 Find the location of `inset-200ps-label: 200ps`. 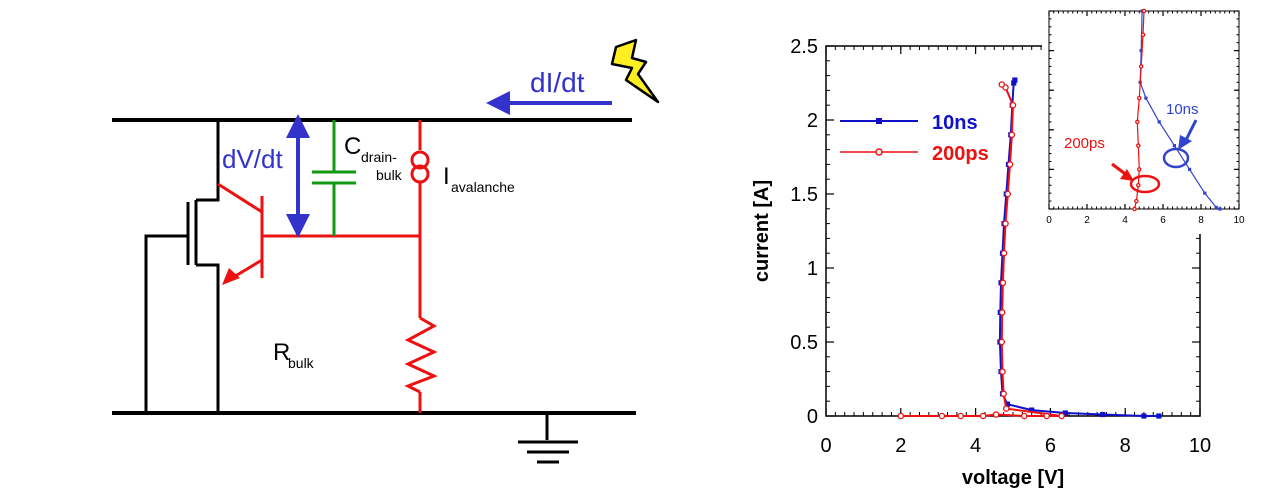

inset-200ps-label: 200ps is located at coordinates (1084, 143).